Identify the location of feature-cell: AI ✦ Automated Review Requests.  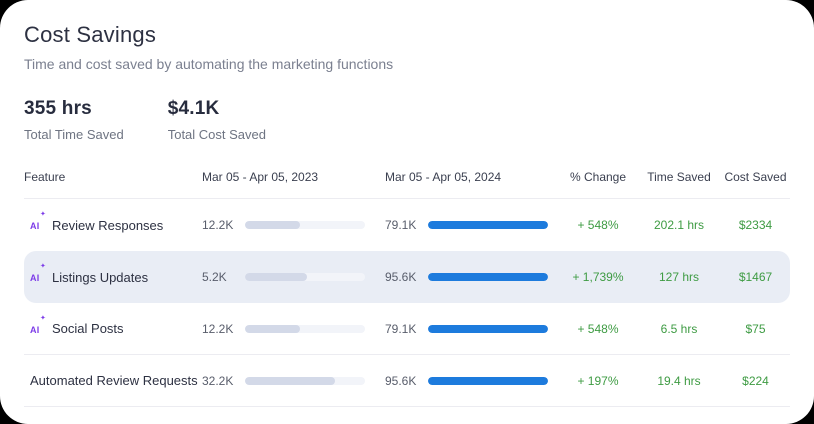
(113, 380).